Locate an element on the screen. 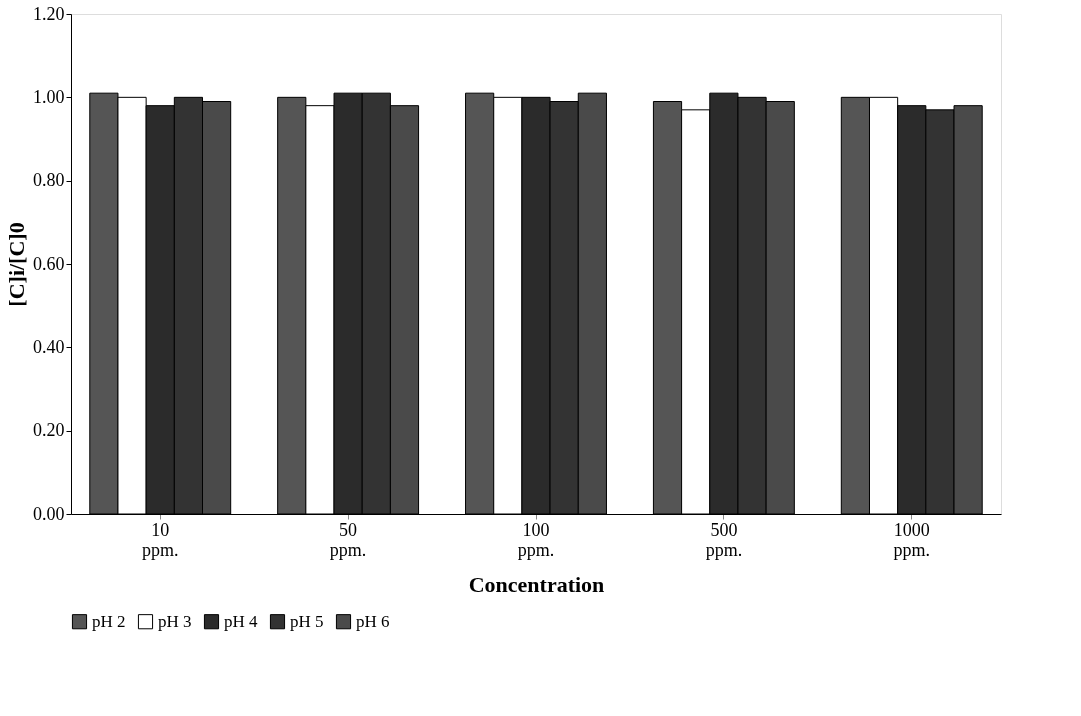 The height and width of the screenshot is (716, 1081). y-tick-label: 0.00 is located at coordinates (49, 513).